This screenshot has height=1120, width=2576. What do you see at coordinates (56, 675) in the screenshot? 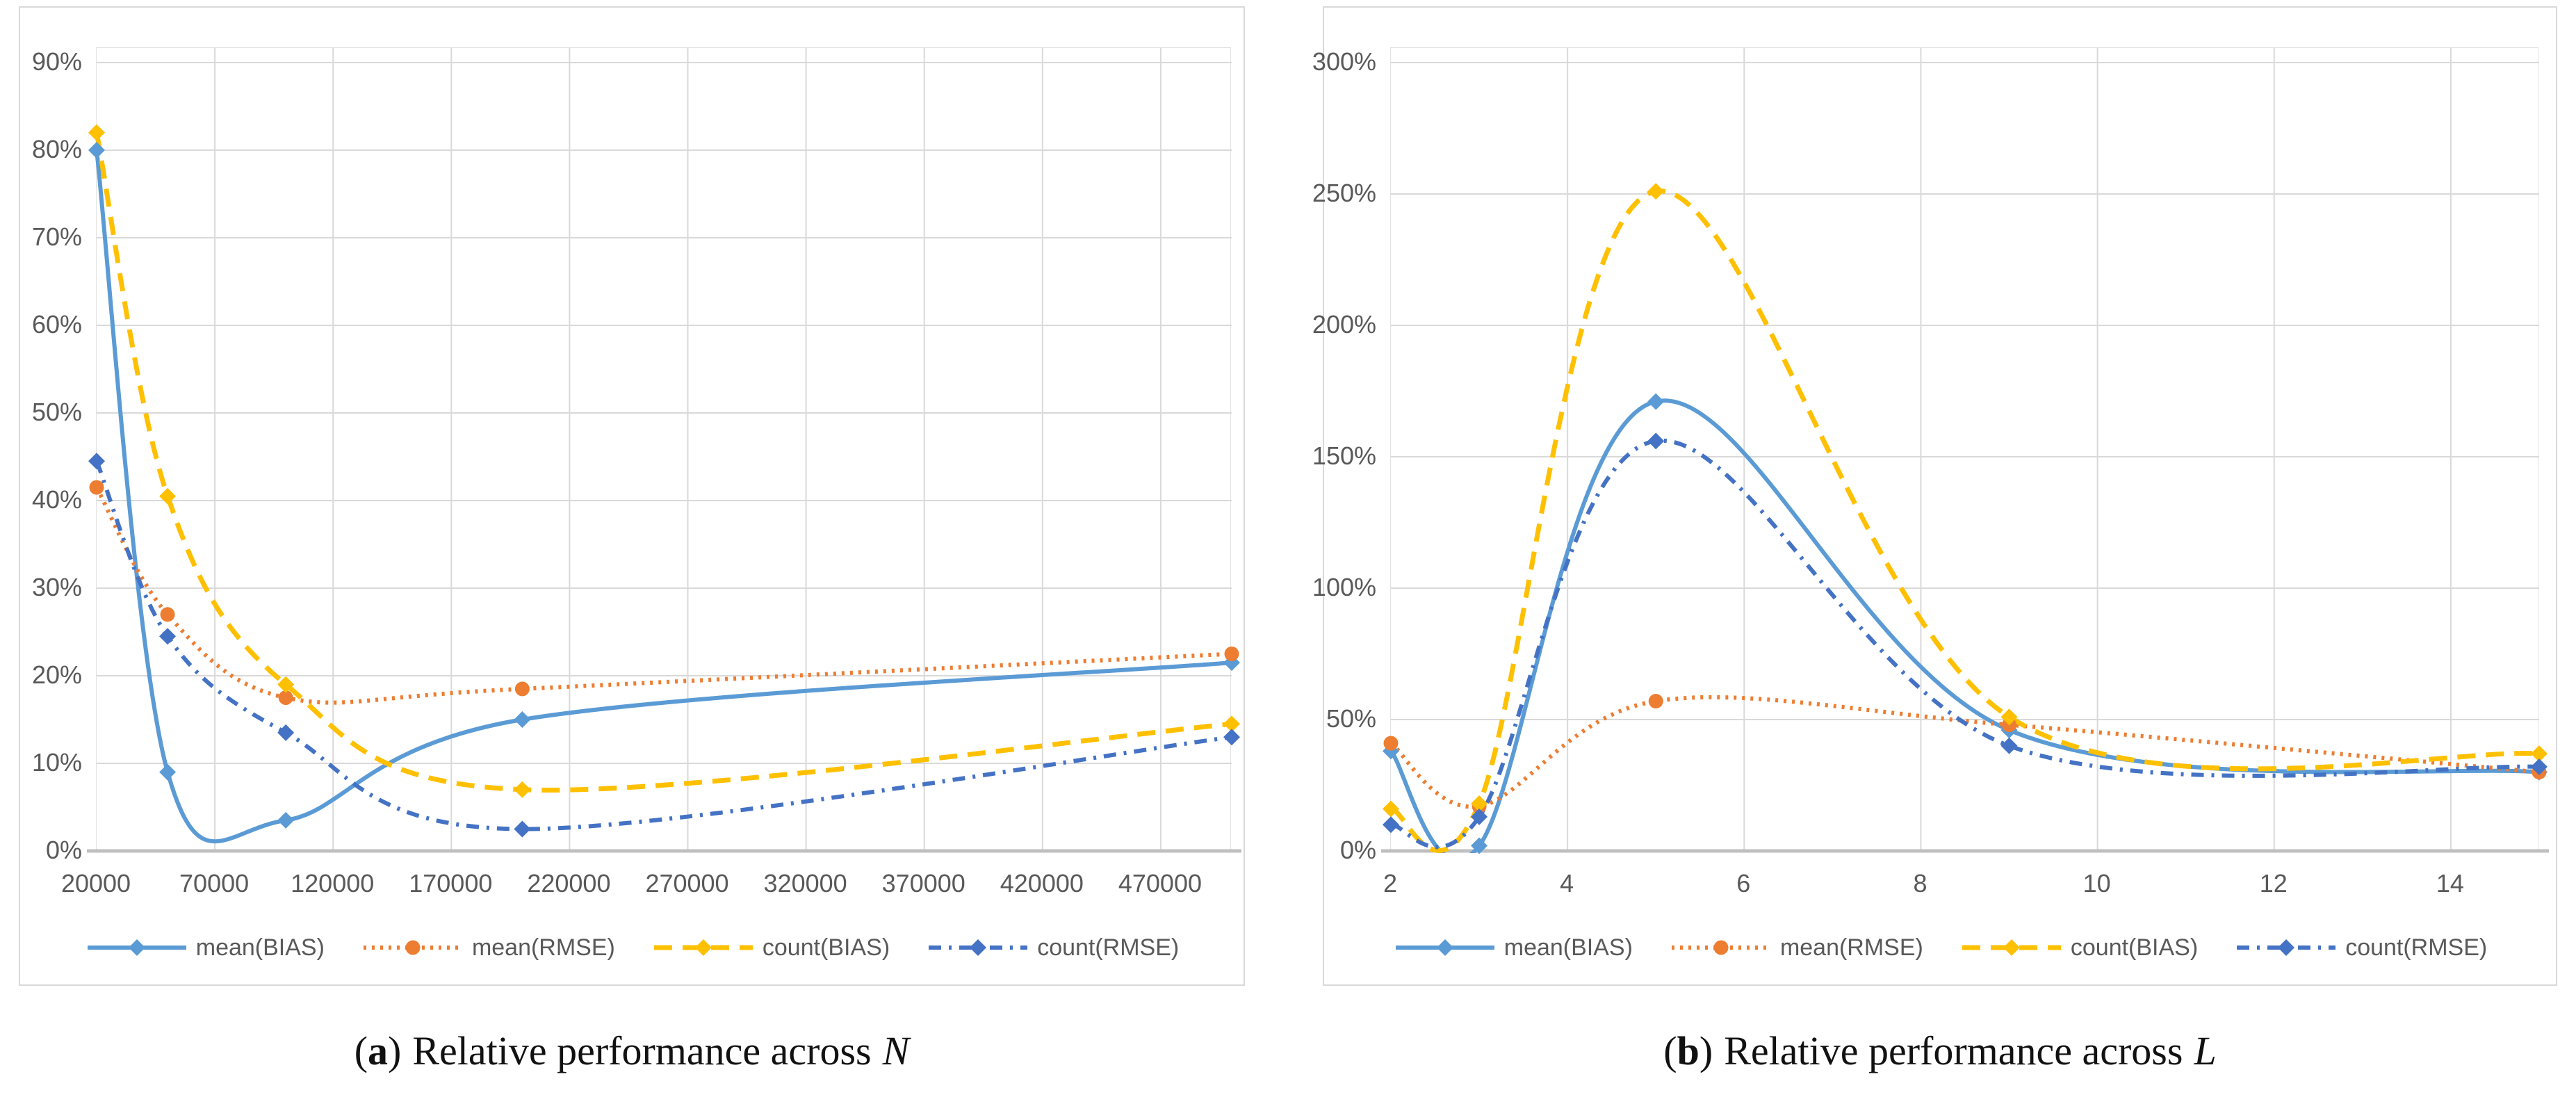
I see `y-axis-tick-label: 20%` at bounding box center [56, 675].